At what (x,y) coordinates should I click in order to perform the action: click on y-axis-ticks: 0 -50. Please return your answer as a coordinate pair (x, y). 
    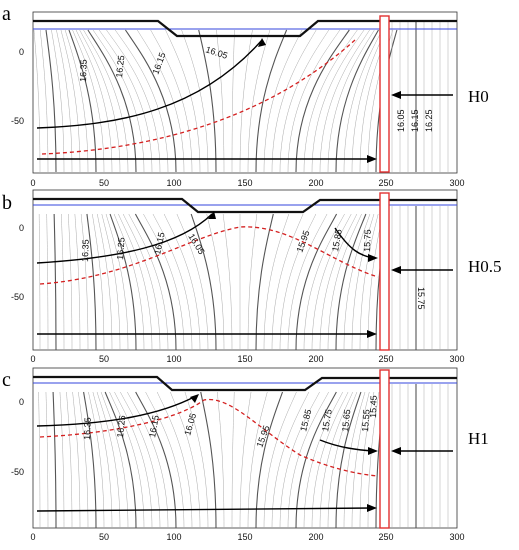
    Looking at the image, I should click on (17, 437).